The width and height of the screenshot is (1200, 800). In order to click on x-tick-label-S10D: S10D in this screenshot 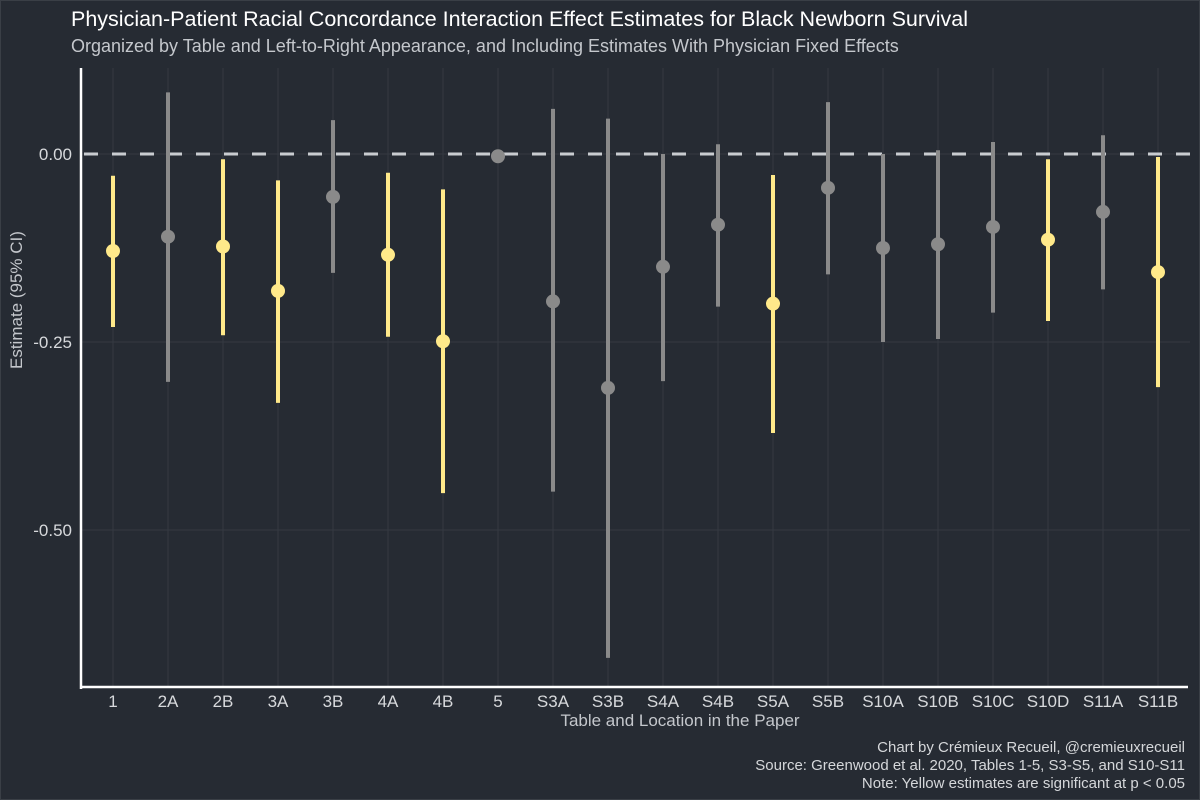, I will do `click(1048, 701)`.